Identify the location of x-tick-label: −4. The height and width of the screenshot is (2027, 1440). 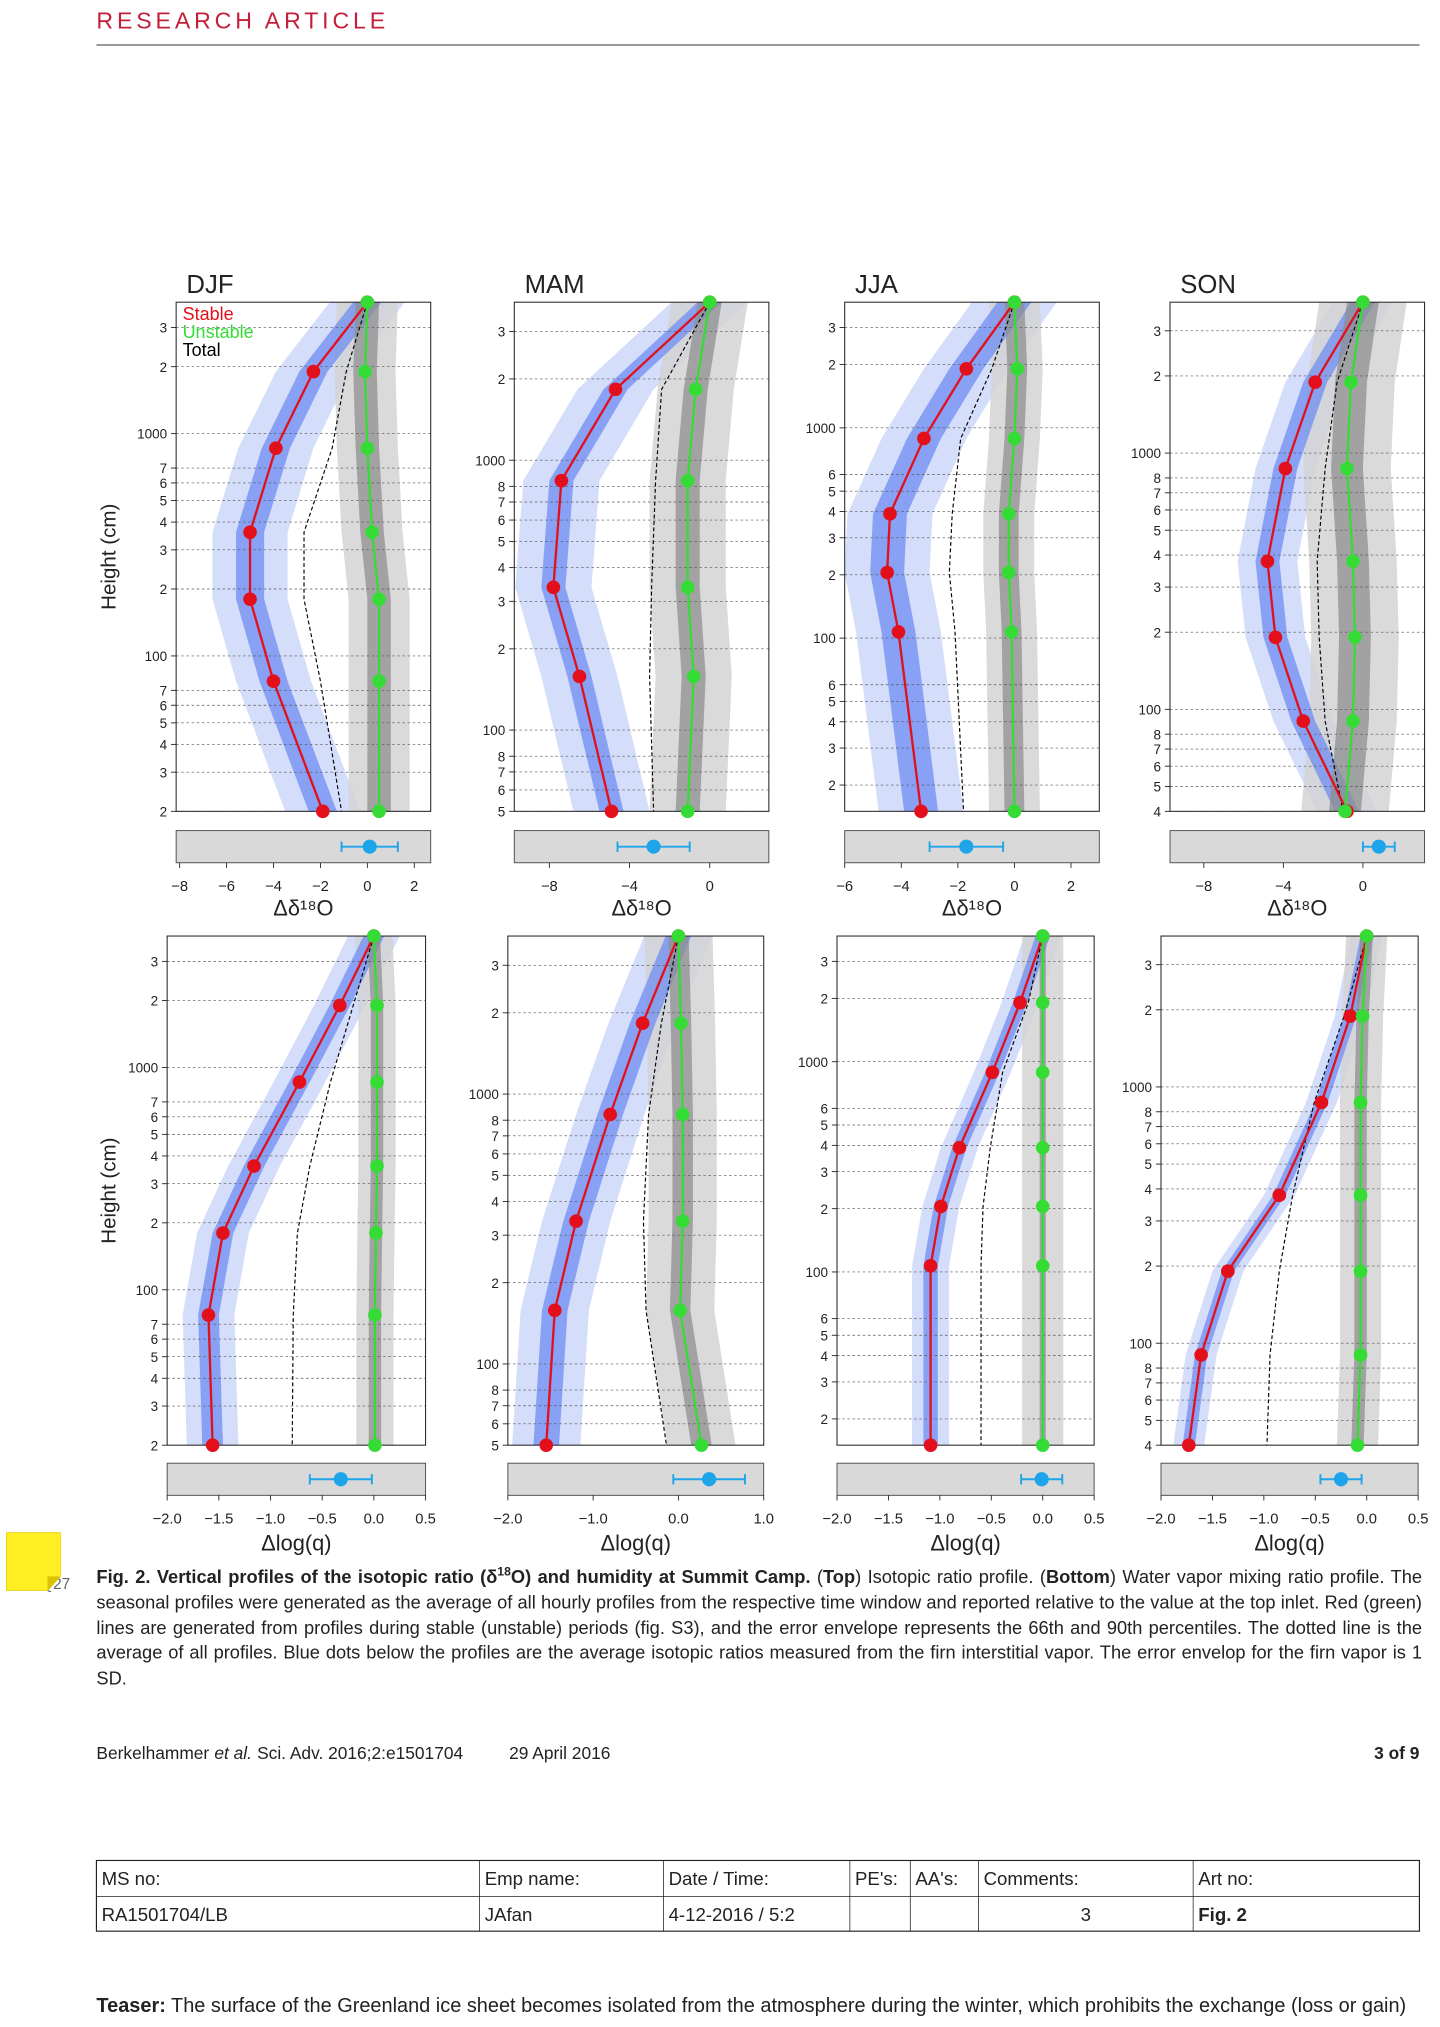
(629, 887).